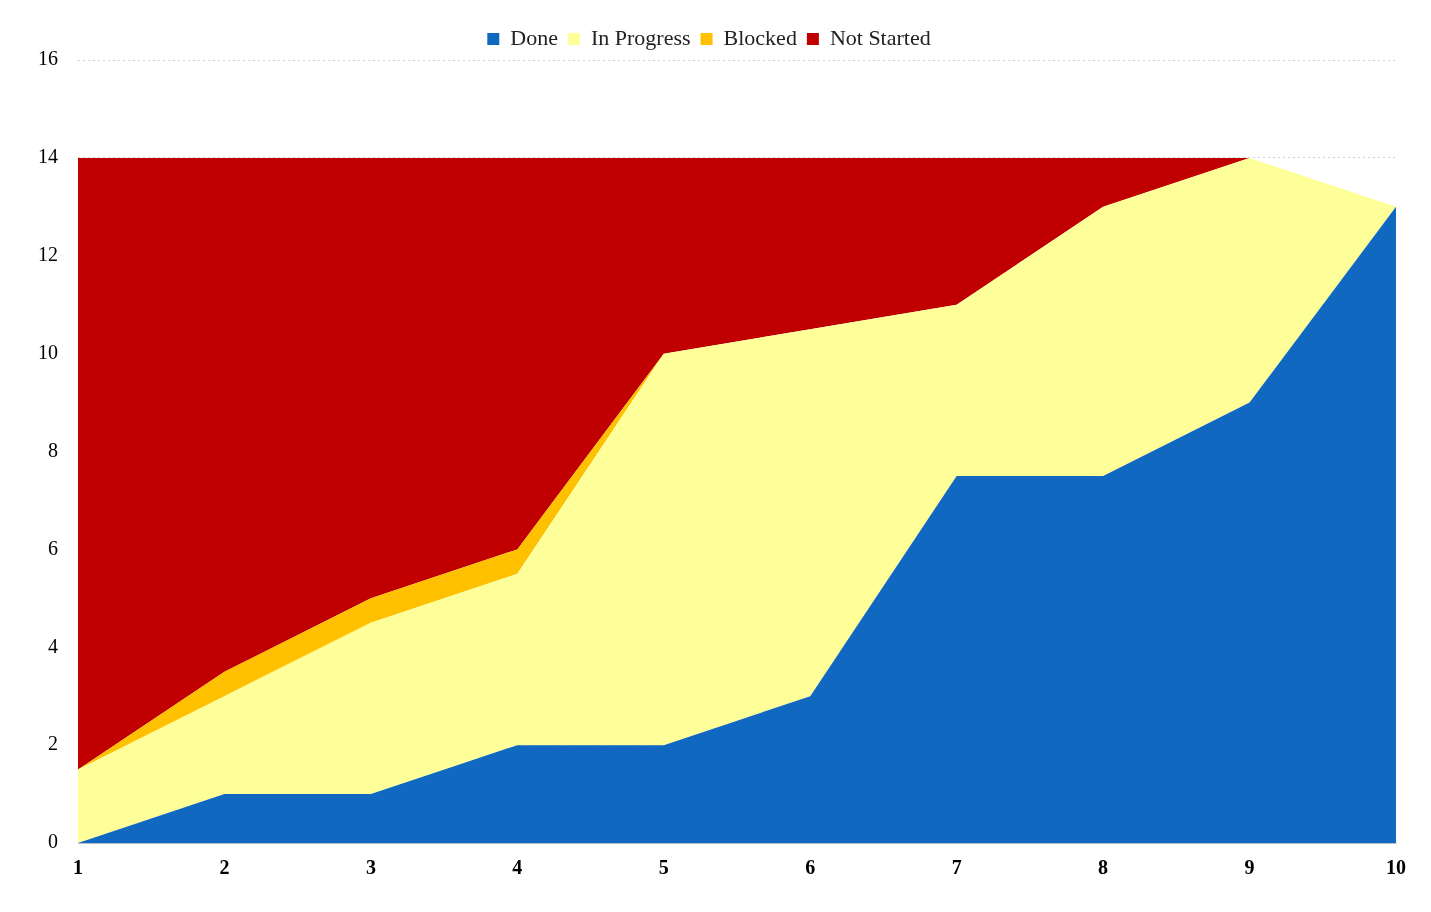  Describe the element at coordinates (370, 867) in the screenshot. I see `x-tick-label: 3` at that location.